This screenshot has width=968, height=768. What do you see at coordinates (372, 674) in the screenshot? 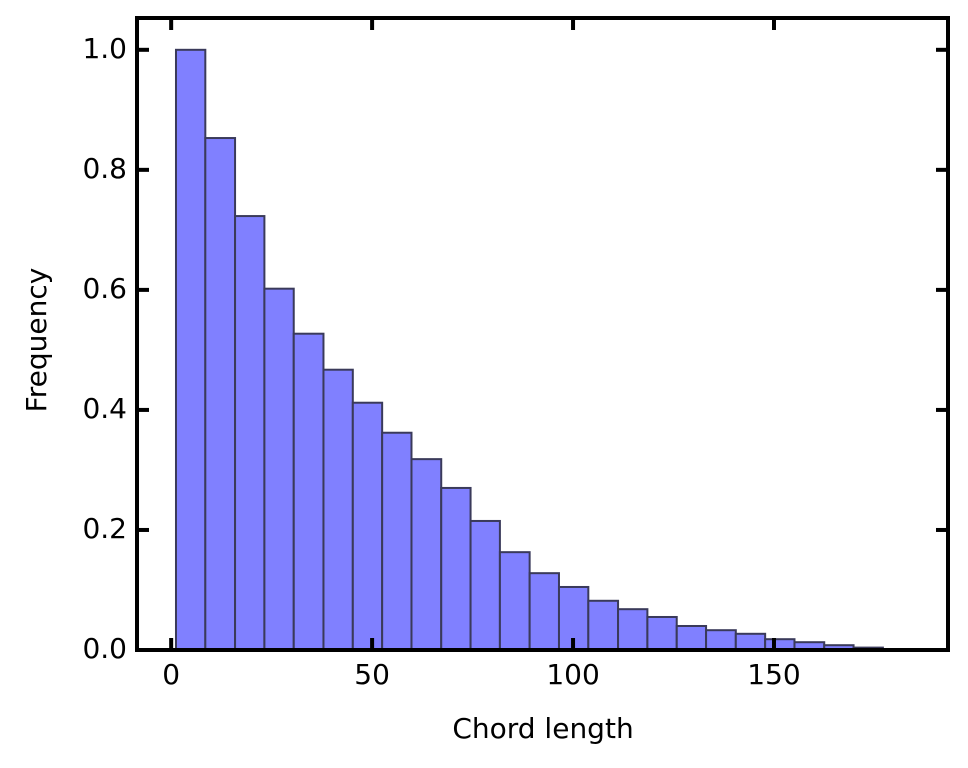
I see `x-tick-label: 50` at bounding box center [372, 674].